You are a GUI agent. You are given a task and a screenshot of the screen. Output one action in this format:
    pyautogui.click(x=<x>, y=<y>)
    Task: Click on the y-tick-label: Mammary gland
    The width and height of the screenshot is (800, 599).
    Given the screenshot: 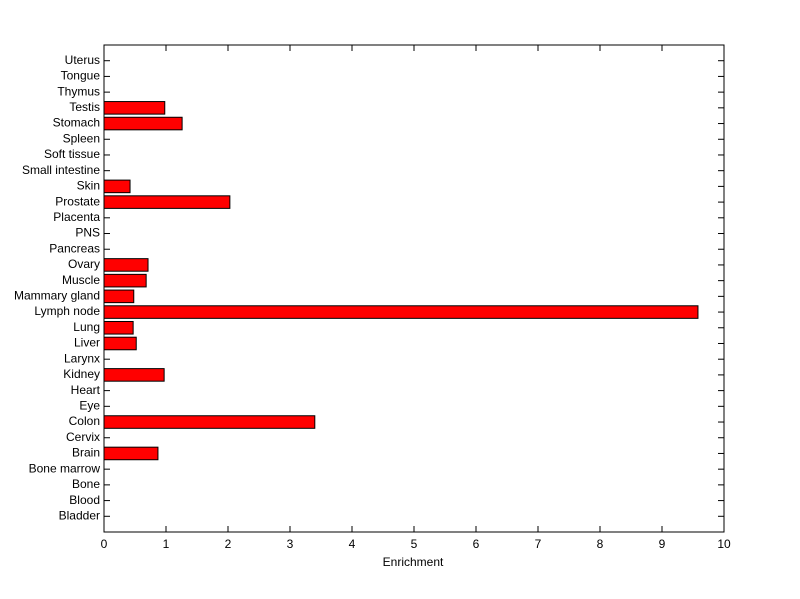 What is the action you would take?
    pyautogui.click(x=57, y=296)
    